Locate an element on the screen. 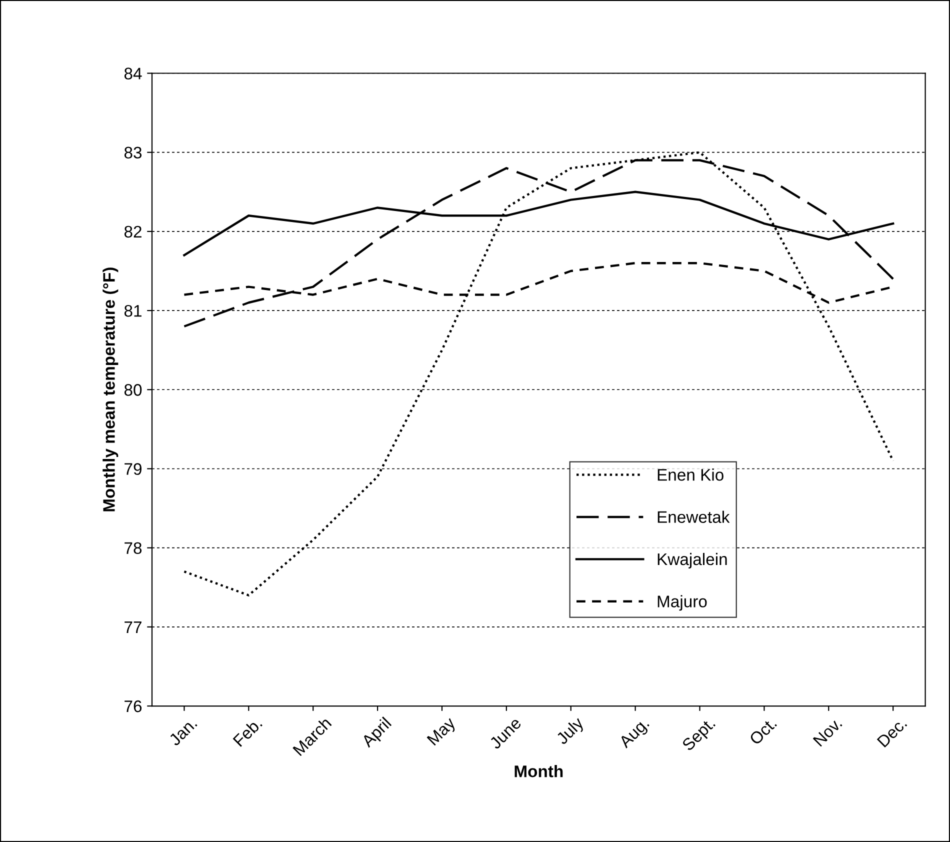 This screenshot has width=950, height=842. y-tick-label: 82 is located at coordinates (133, 232).